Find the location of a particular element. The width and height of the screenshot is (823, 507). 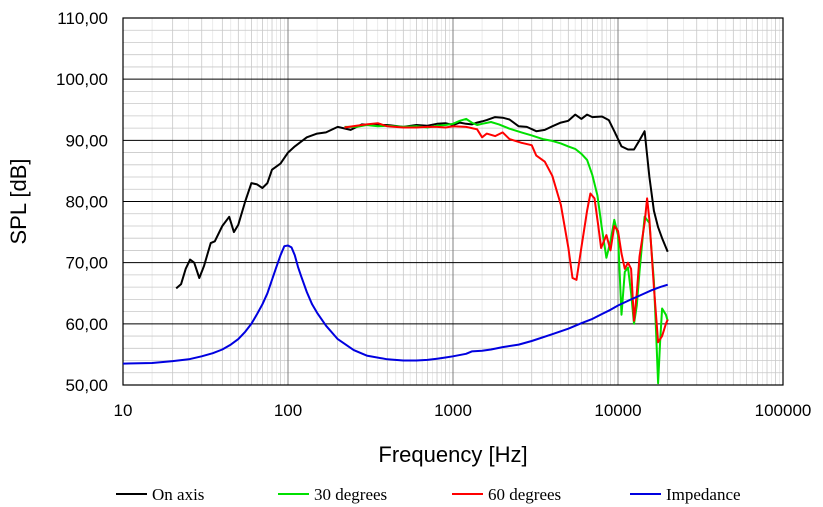

legend-label: 30 degrees is located at coordinates (350, 494).